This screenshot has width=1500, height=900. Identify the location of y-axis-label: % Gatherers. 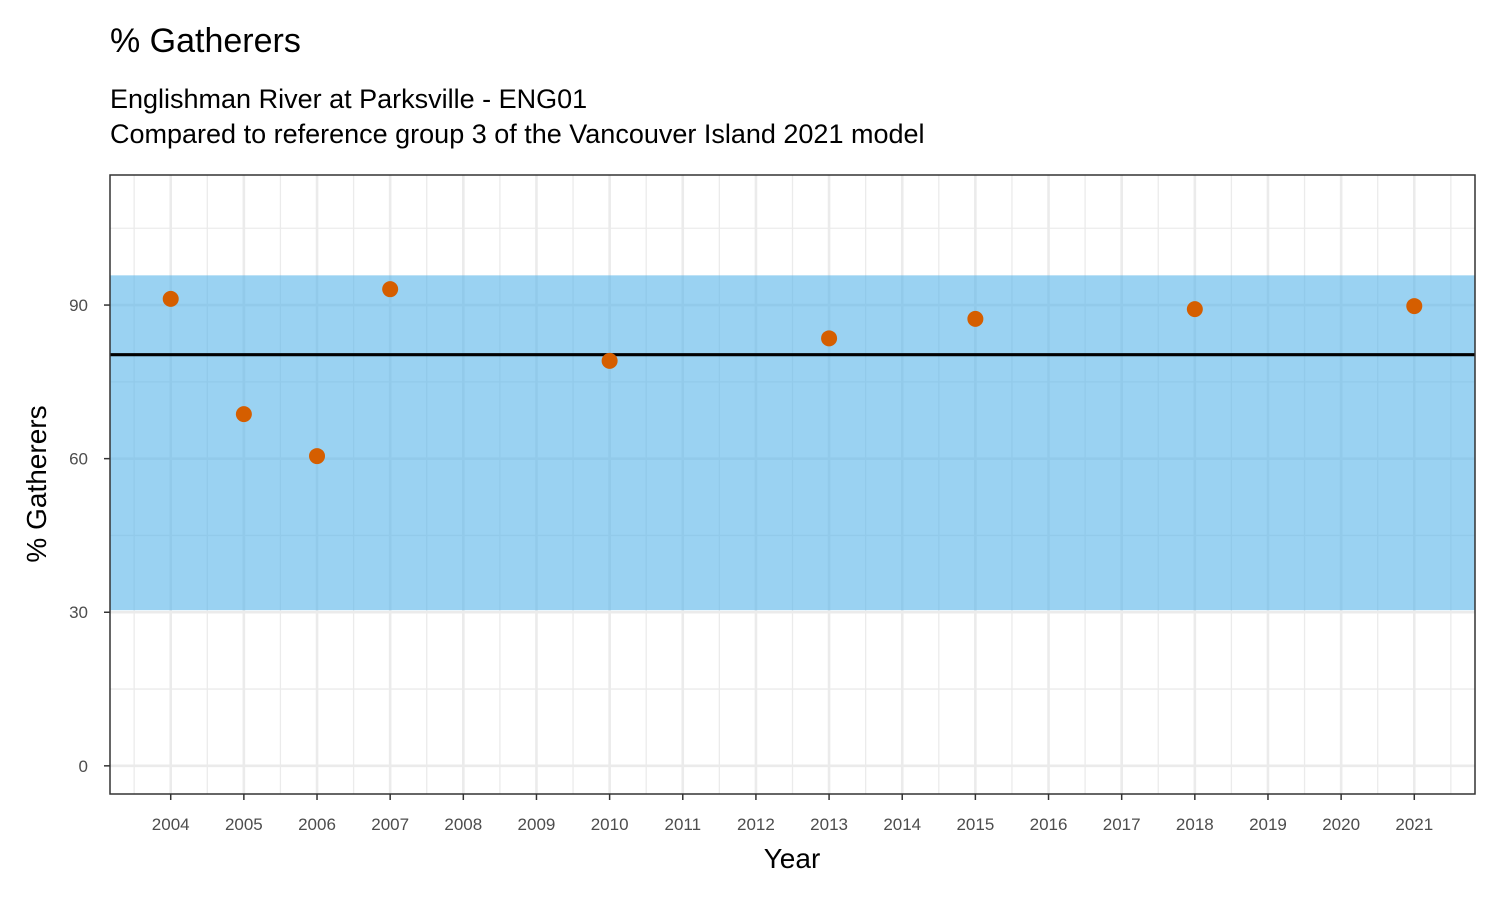
(36, 483).